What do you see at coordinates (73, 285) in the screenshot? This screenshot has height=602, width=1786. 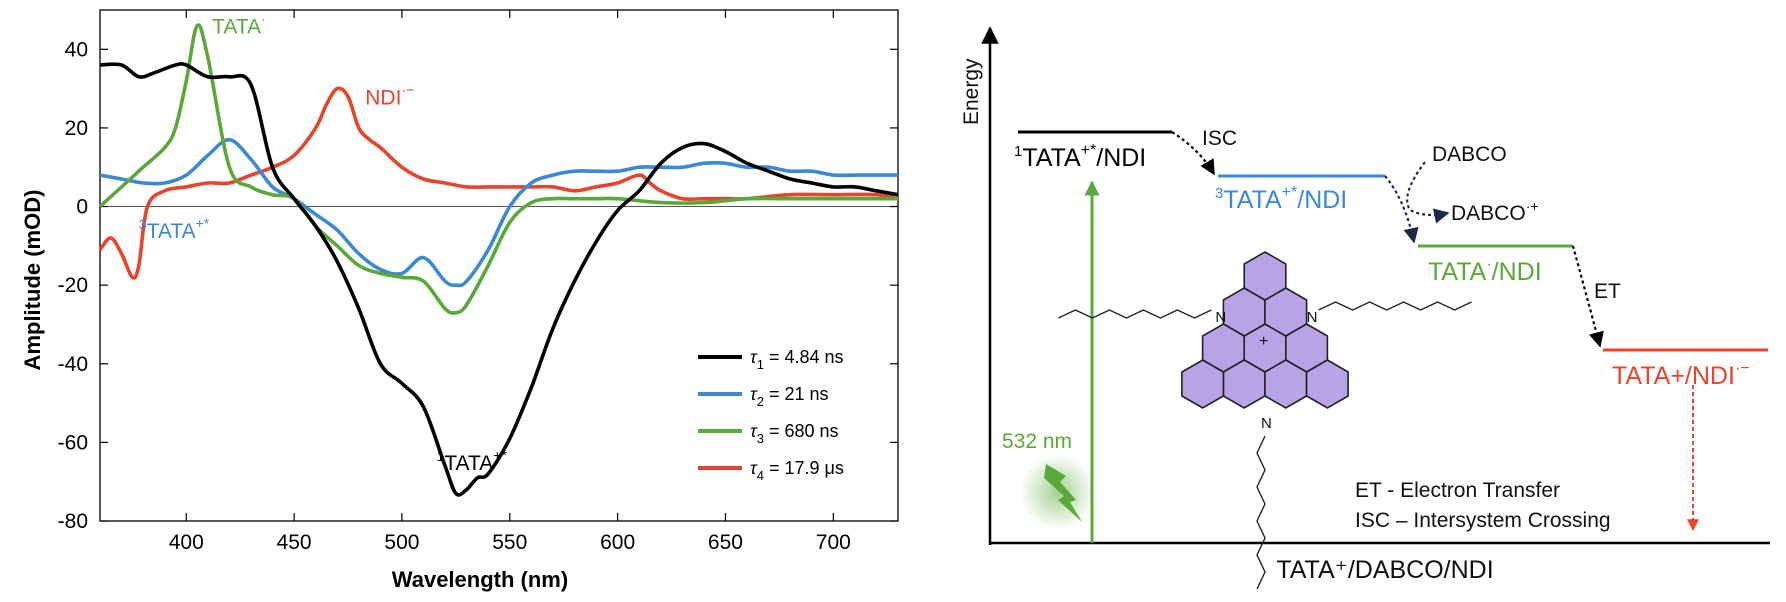 I see `y-tick-label: -20` at bounding box center [73, 285].